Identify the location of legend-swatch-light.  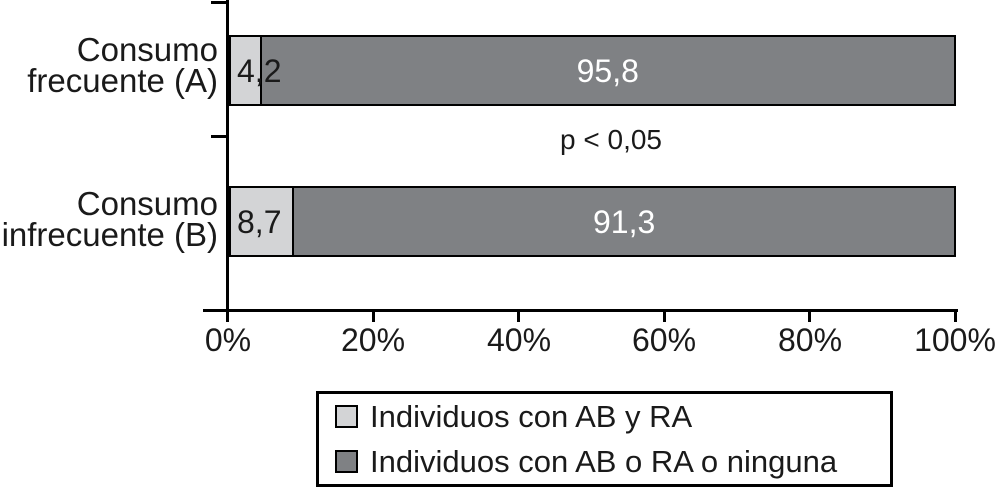
(346, 416).